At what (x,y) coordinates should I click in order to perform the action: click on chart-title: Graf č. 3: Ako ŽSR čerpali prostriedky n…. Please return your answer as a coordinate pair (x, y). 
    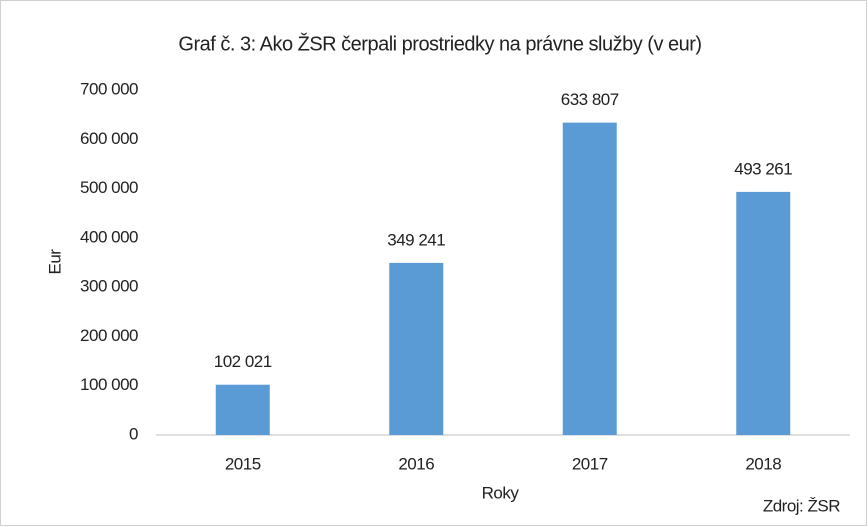
    Looking at the image, I should click on (439, 43).